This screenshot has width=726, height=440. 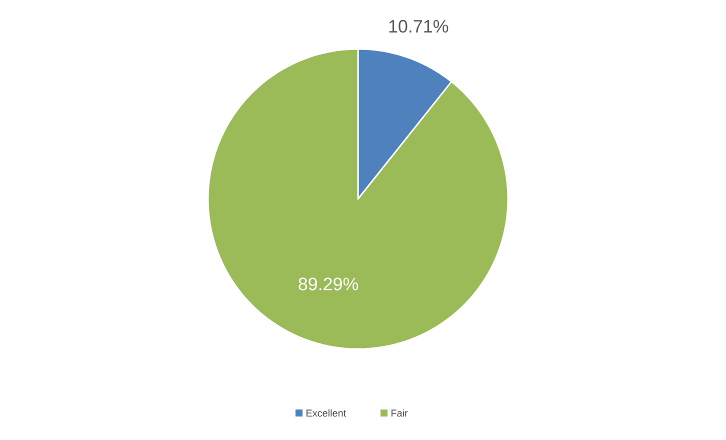 I want to click on legend-label: Fair, so click(x=400, y=413).